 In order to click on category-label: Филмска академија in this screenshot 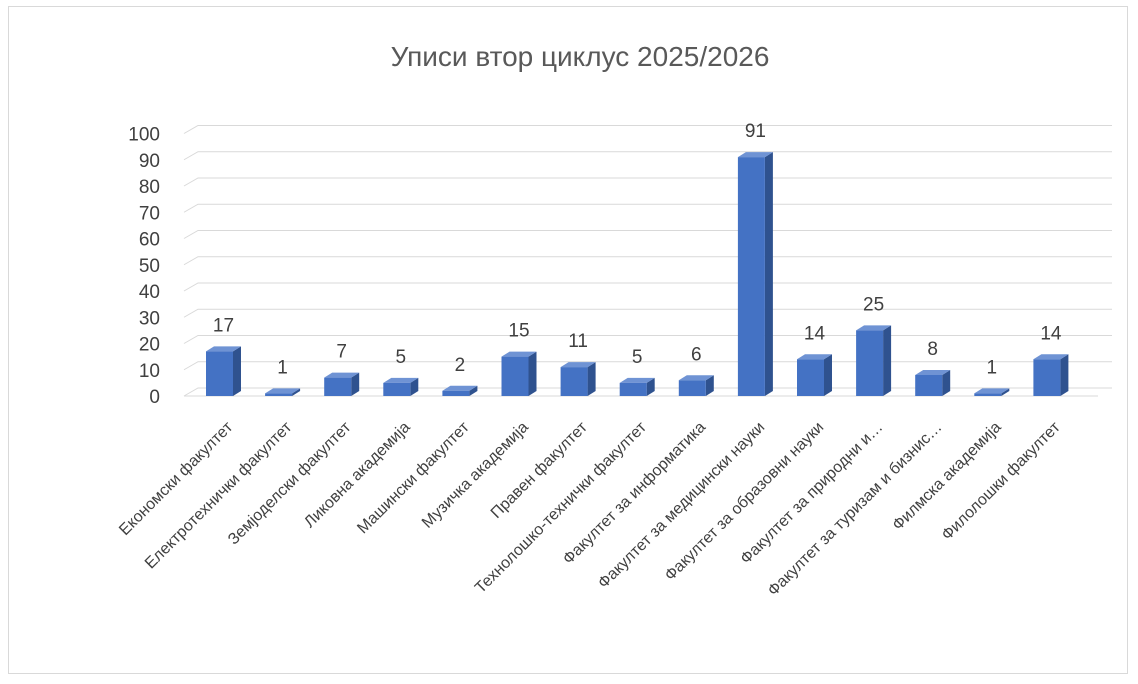, I will do `click(946, 476)`.